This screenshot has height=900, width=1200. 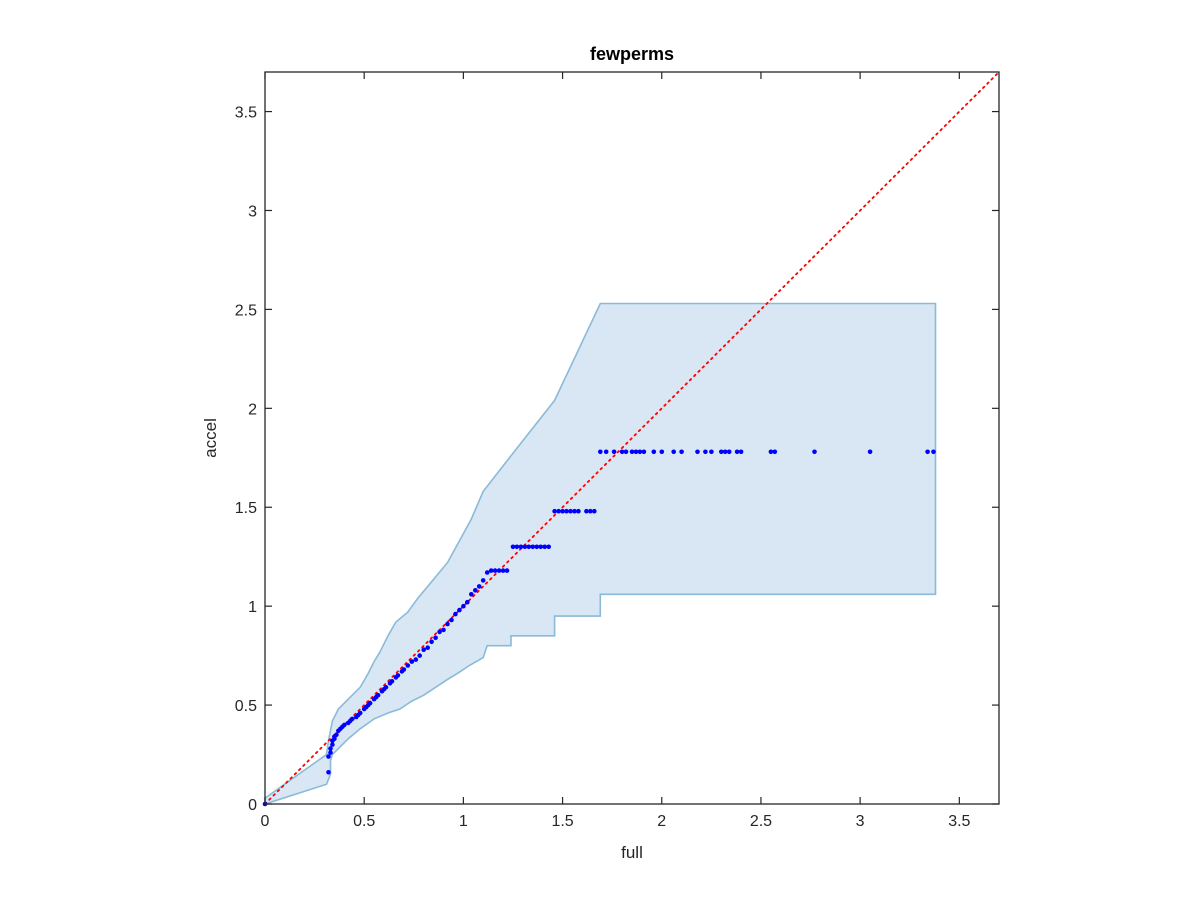 I want to click on x-tick-label: 1.5, so click(x=562, y=821).